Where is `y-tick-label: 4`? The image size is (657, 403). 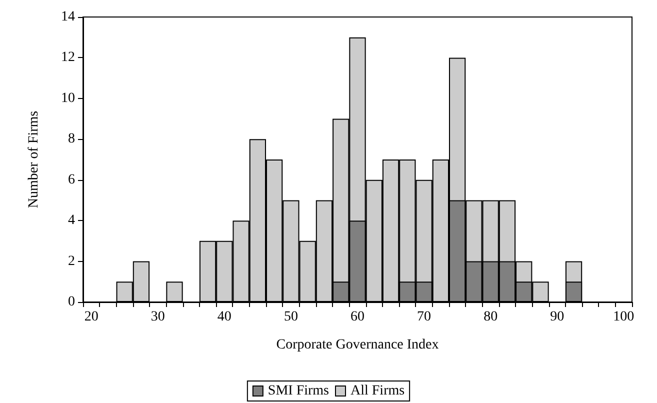 y-tick-label: 4 is located at coordinates (71, 220).